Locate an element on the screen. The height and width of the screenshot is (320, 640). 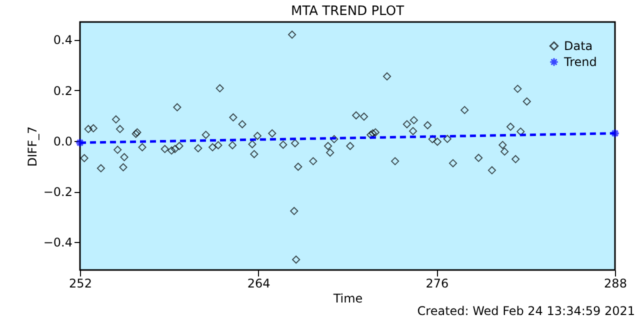
y-axis-title: DIFF_7 is located at coordinates (32, 146).